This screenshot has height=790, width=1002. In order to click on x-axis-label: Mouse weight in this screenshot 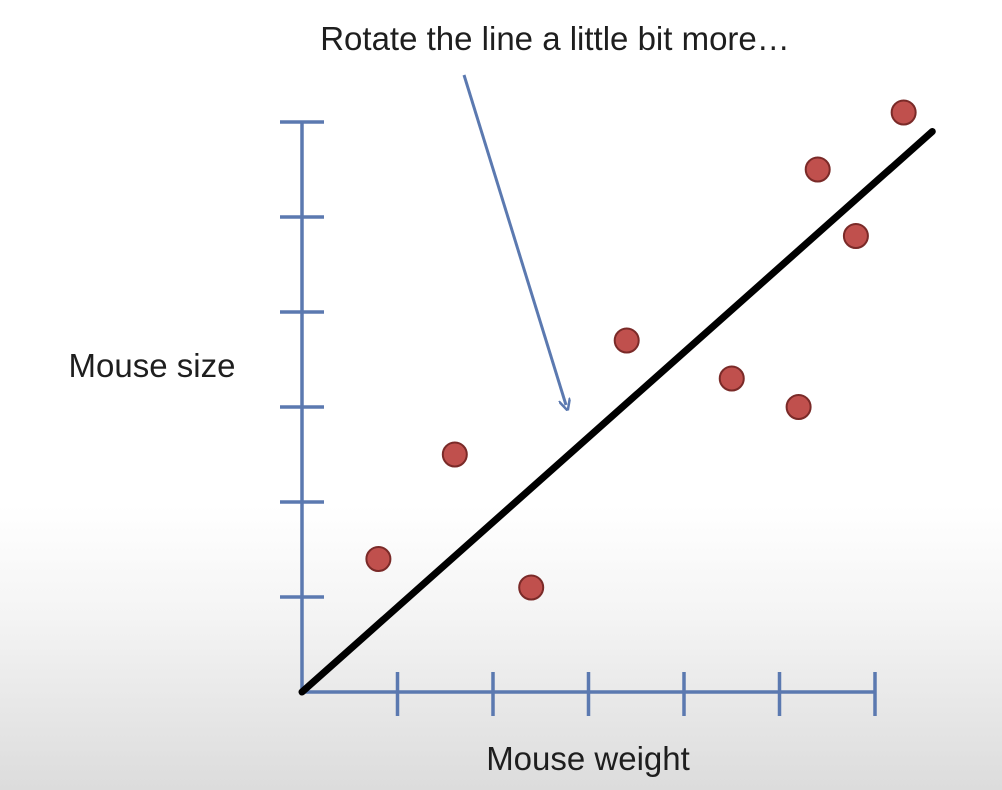, I will do `click(588, 758)`.